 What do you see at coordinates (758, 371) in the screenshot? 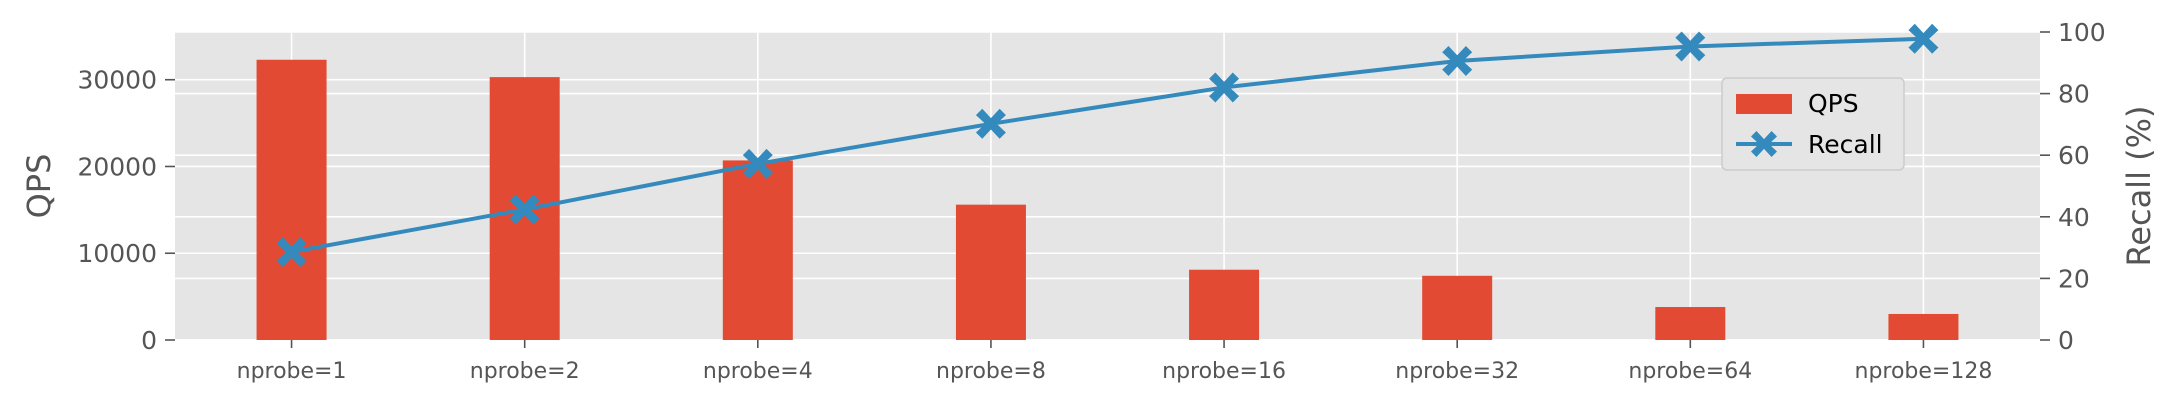
I see `x-tick-label: nprobe=4` at bounding box center [758, 371].